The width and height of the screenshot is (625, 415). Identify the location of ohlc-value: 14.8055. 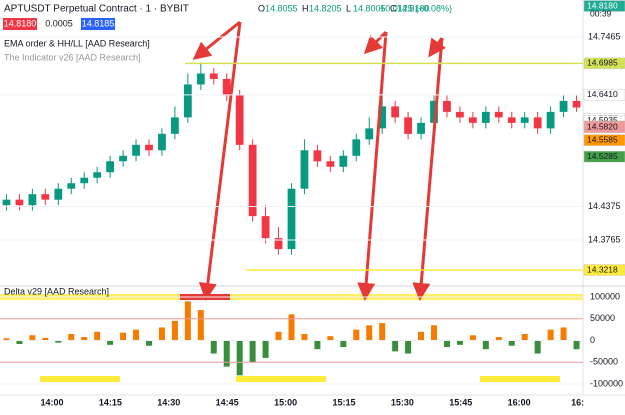
(281, 8).